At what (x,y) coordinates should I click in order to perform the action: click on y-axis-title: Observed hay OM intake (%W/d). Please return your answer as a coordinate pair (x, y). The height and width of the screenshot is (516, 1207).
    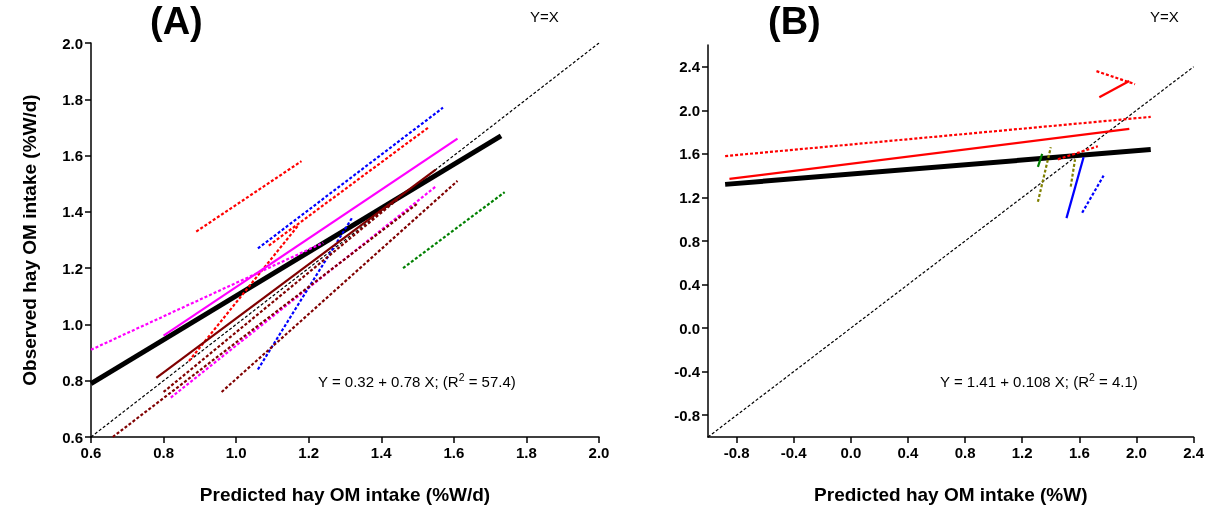
    Looking at the image, I should click on (29, 240).